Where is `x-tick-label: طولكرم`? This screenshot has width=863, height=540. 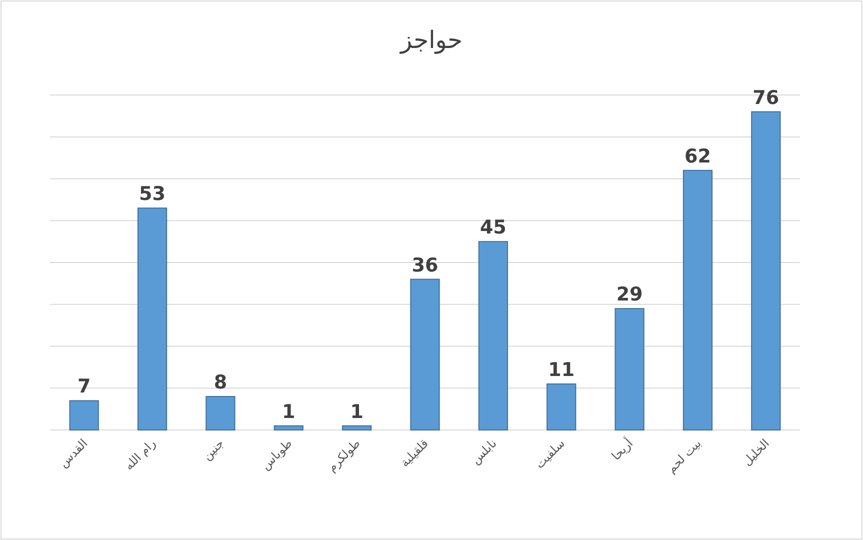
x-tick-label: طولكرم is located at coordinates (343, 455).